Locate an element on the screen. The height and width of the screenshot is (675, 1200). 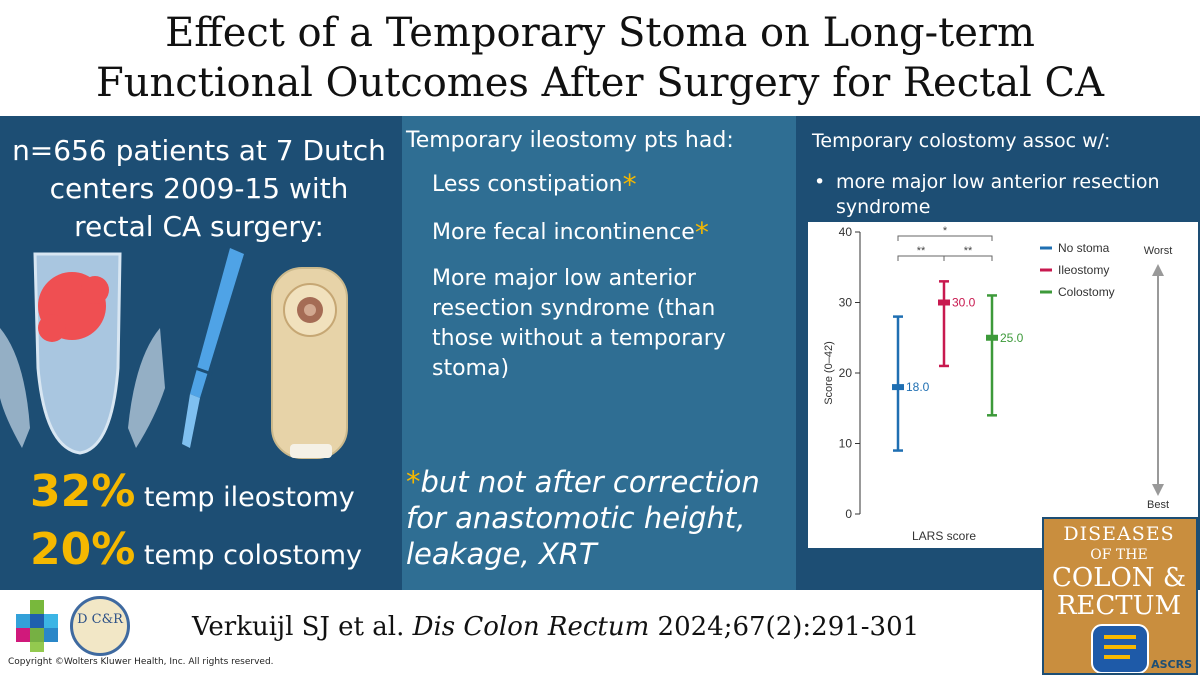
ileostomy-findings-heading: Temporary ileostomy pts had: is located at coordinates (570, 140).